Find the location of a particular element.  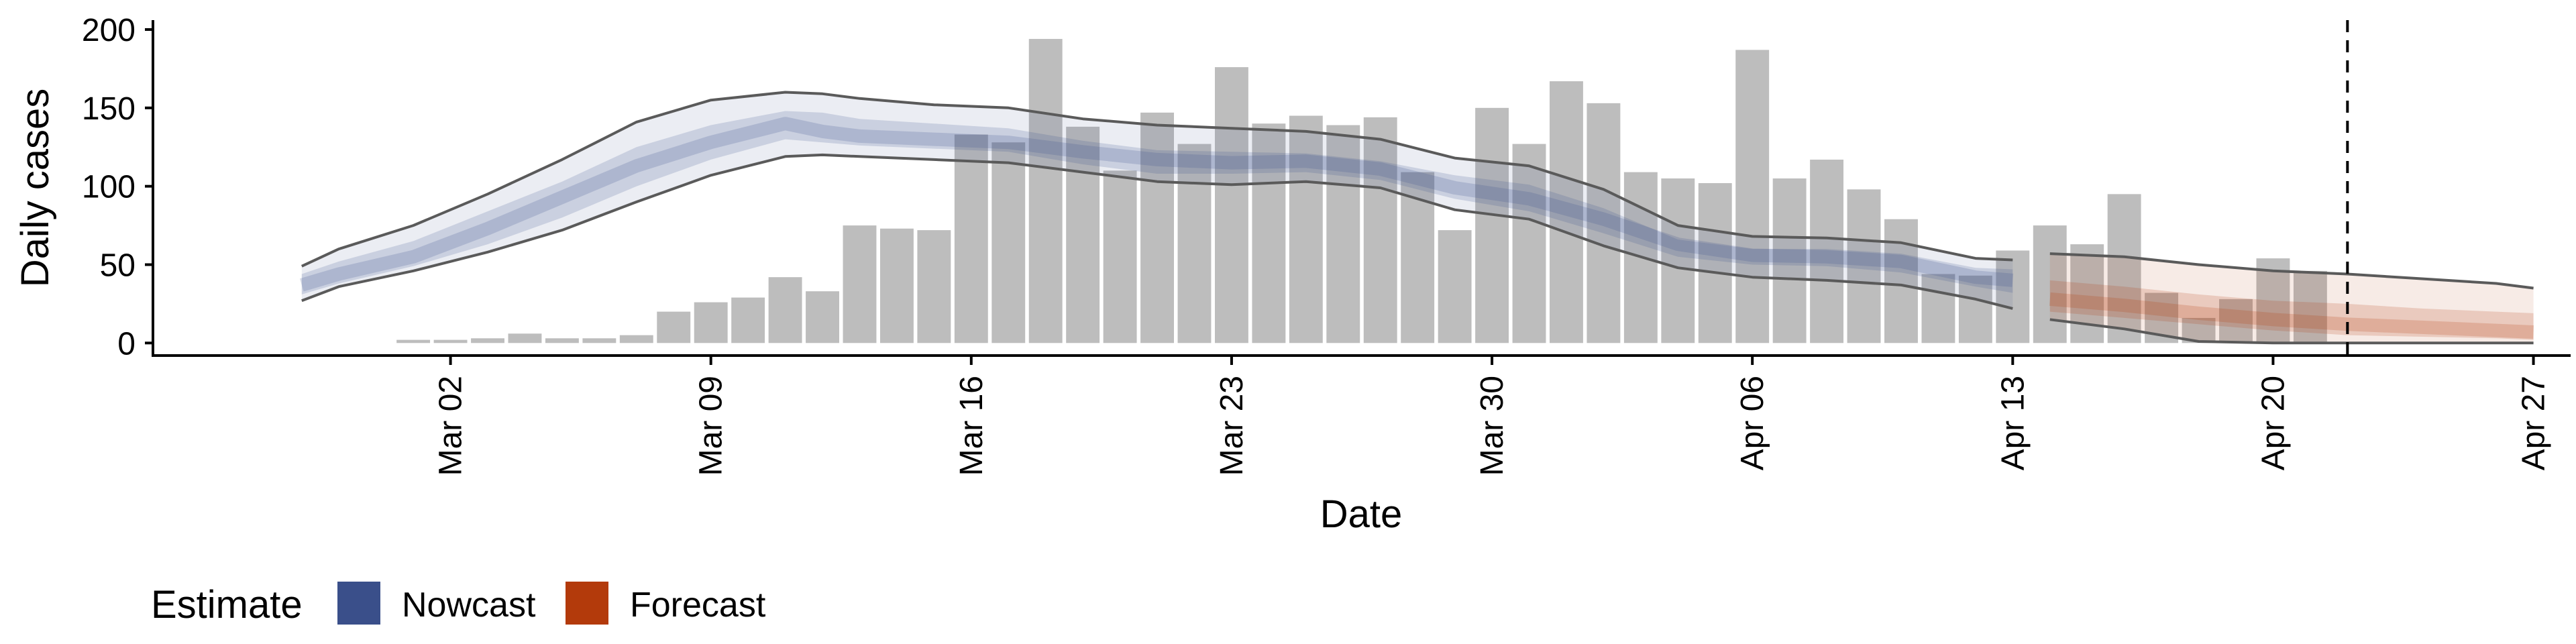

legend-swatch-nowcast is located at coordinates (358, 603).